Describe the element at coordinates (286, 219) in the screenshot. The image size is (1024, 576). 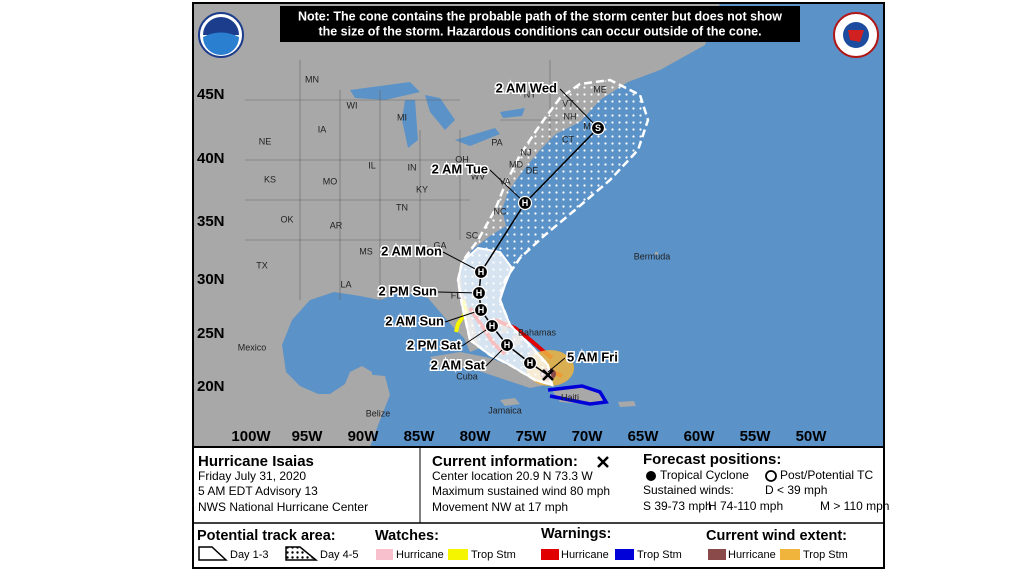
I see `region-label: OK` at that location.